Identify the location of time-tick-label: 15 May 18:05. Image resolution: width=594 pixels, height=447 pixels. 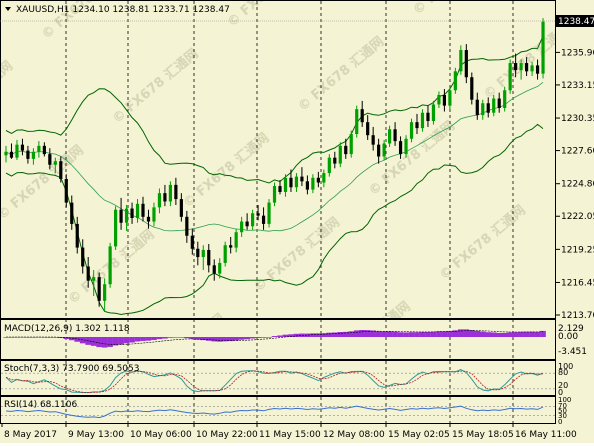
(483, 435).